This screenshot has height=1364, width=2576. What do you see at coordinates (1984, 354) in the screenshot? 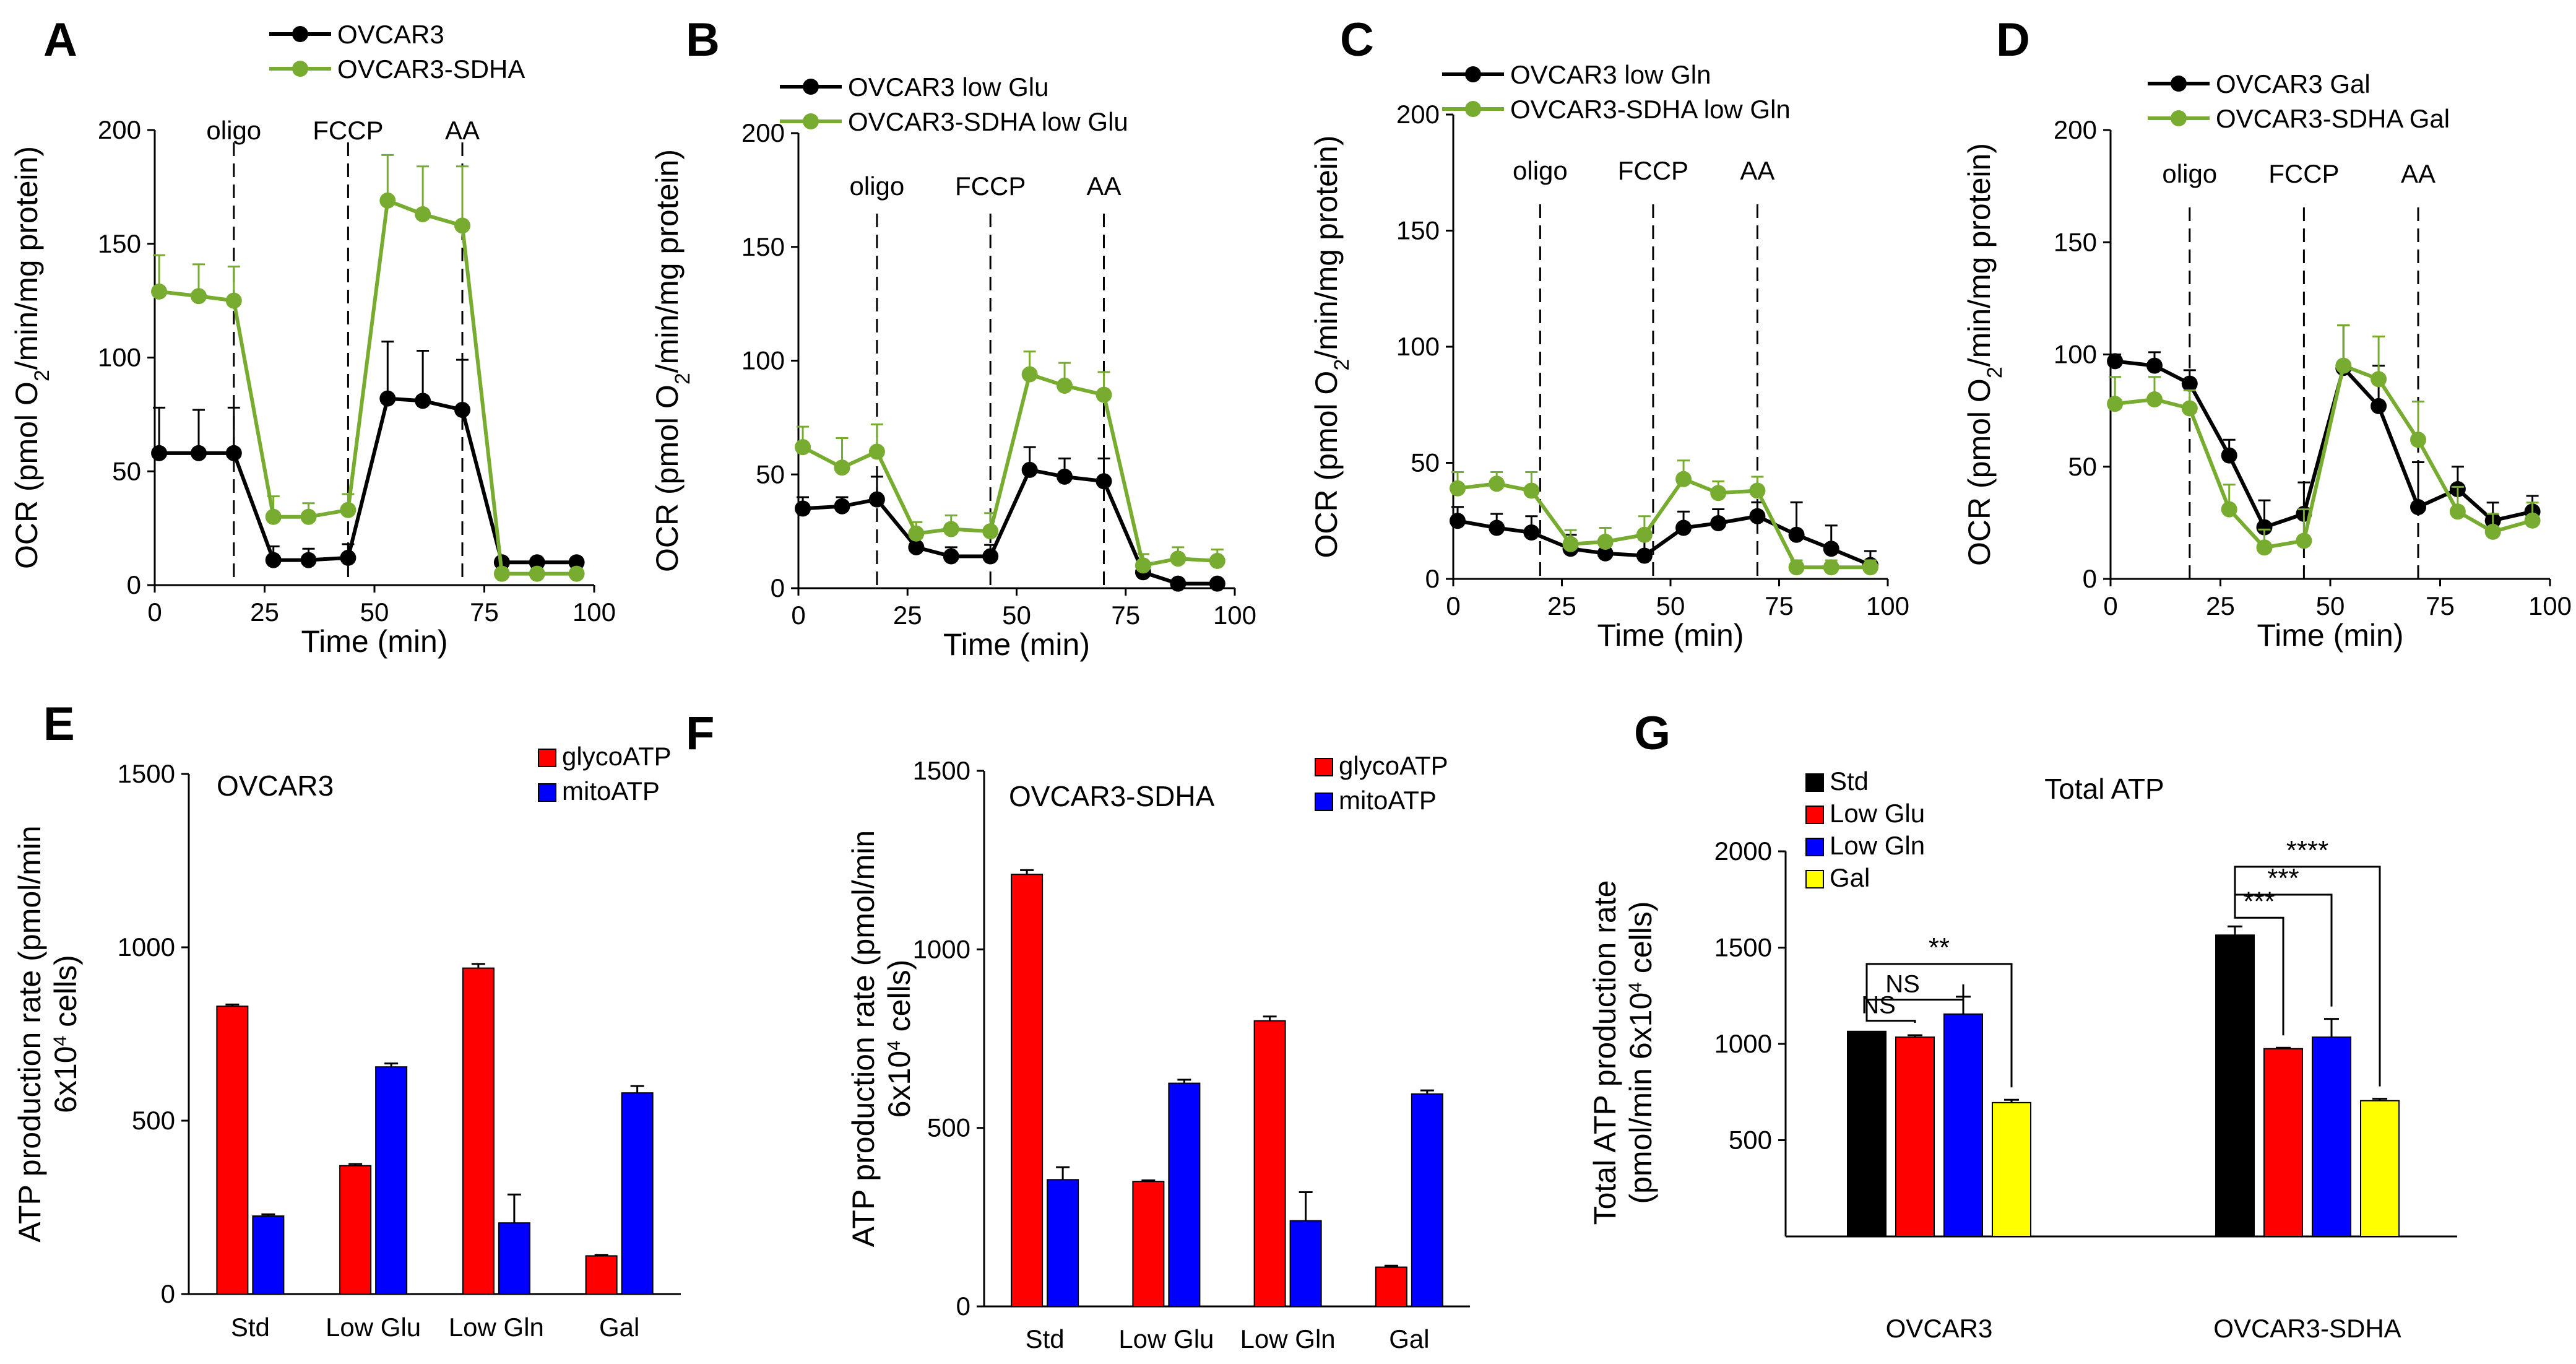
I see `y-axis-label: OCR (pmol O2/min/mg protein)` at bounding box center [1984, 354].